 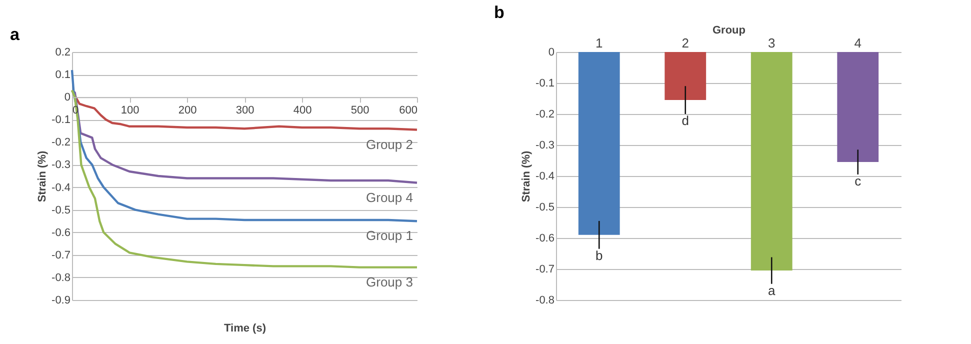 I want to click on series-label: Group 1, so click(x=389, y=236).